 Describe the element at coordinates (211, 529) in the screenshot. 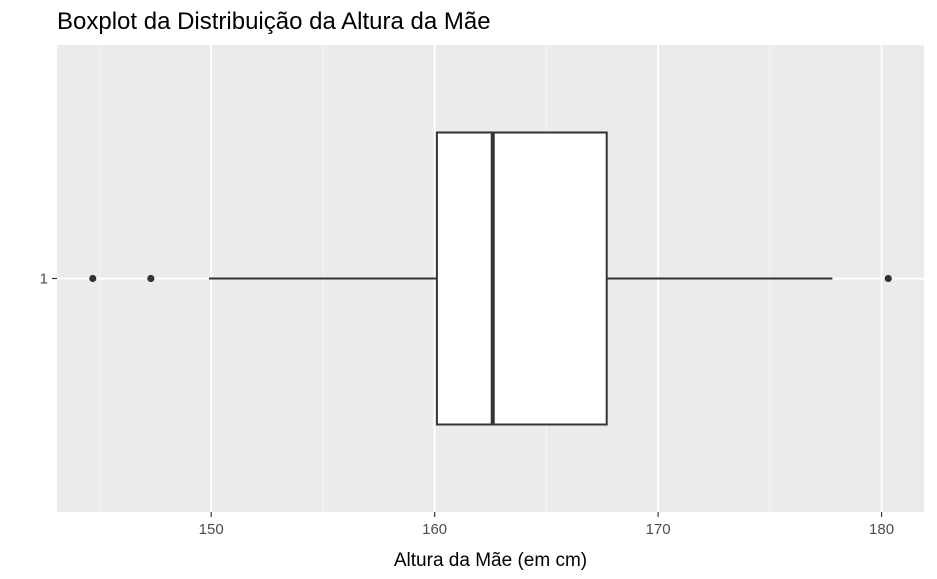

I see `x-tick-label: 150` at that location.